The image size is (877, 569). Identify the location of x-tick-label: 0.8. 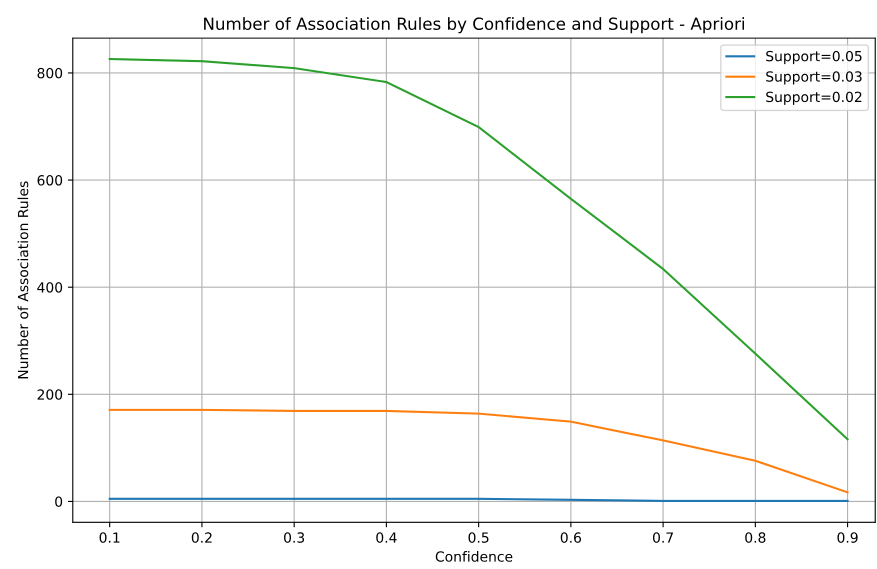
(755, 537).